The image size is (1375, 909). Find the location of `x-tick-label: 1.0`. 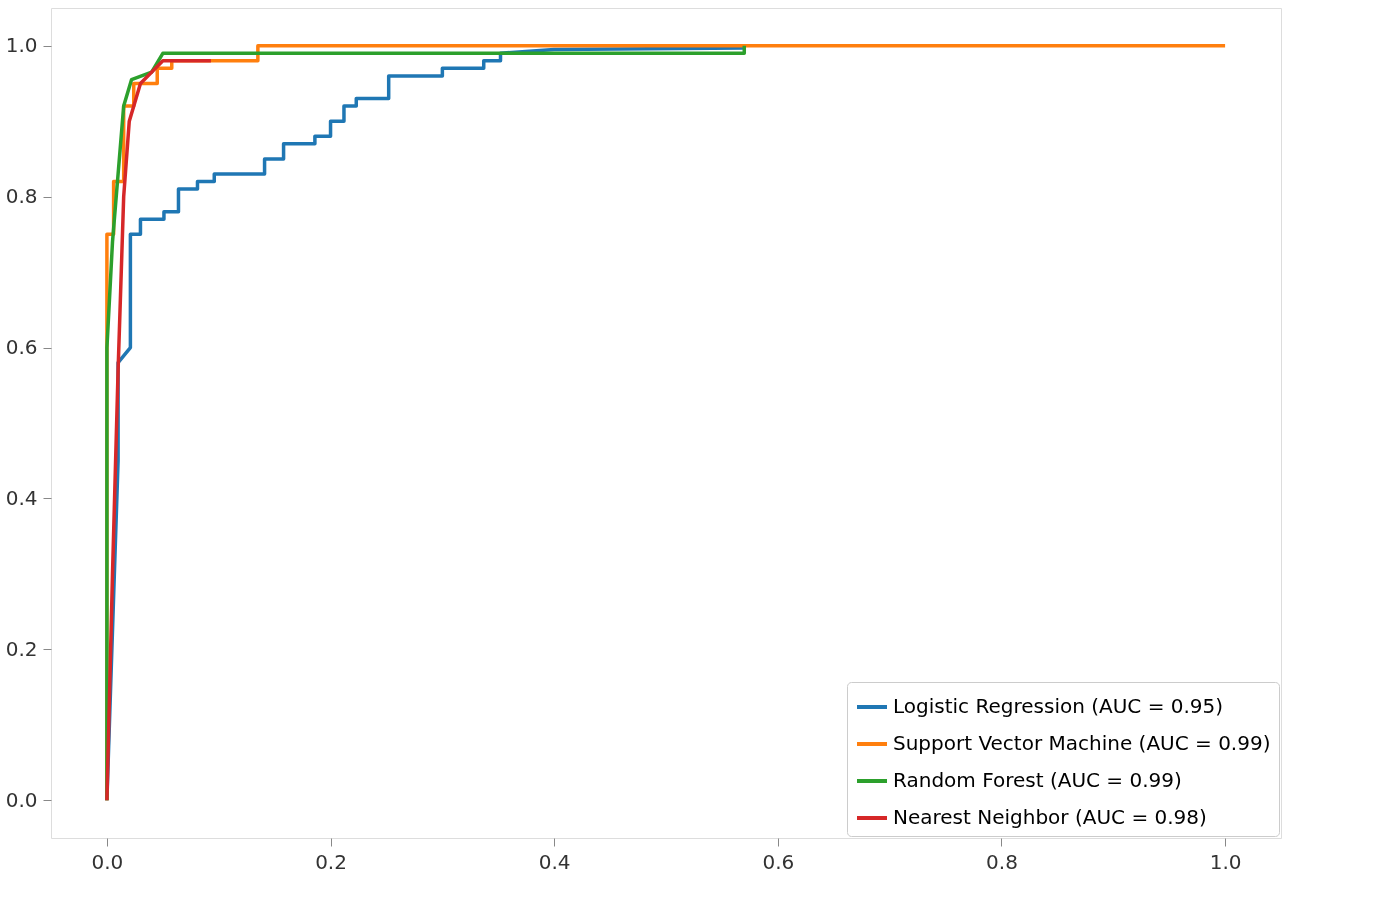

x-tick-label: 1.0 is located at coordinates (1225, 861).